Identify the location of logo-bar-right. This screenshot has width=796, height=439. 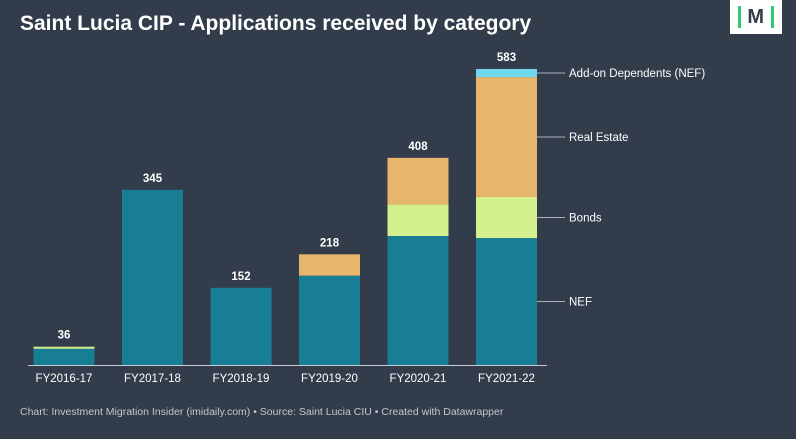
(772, 17).